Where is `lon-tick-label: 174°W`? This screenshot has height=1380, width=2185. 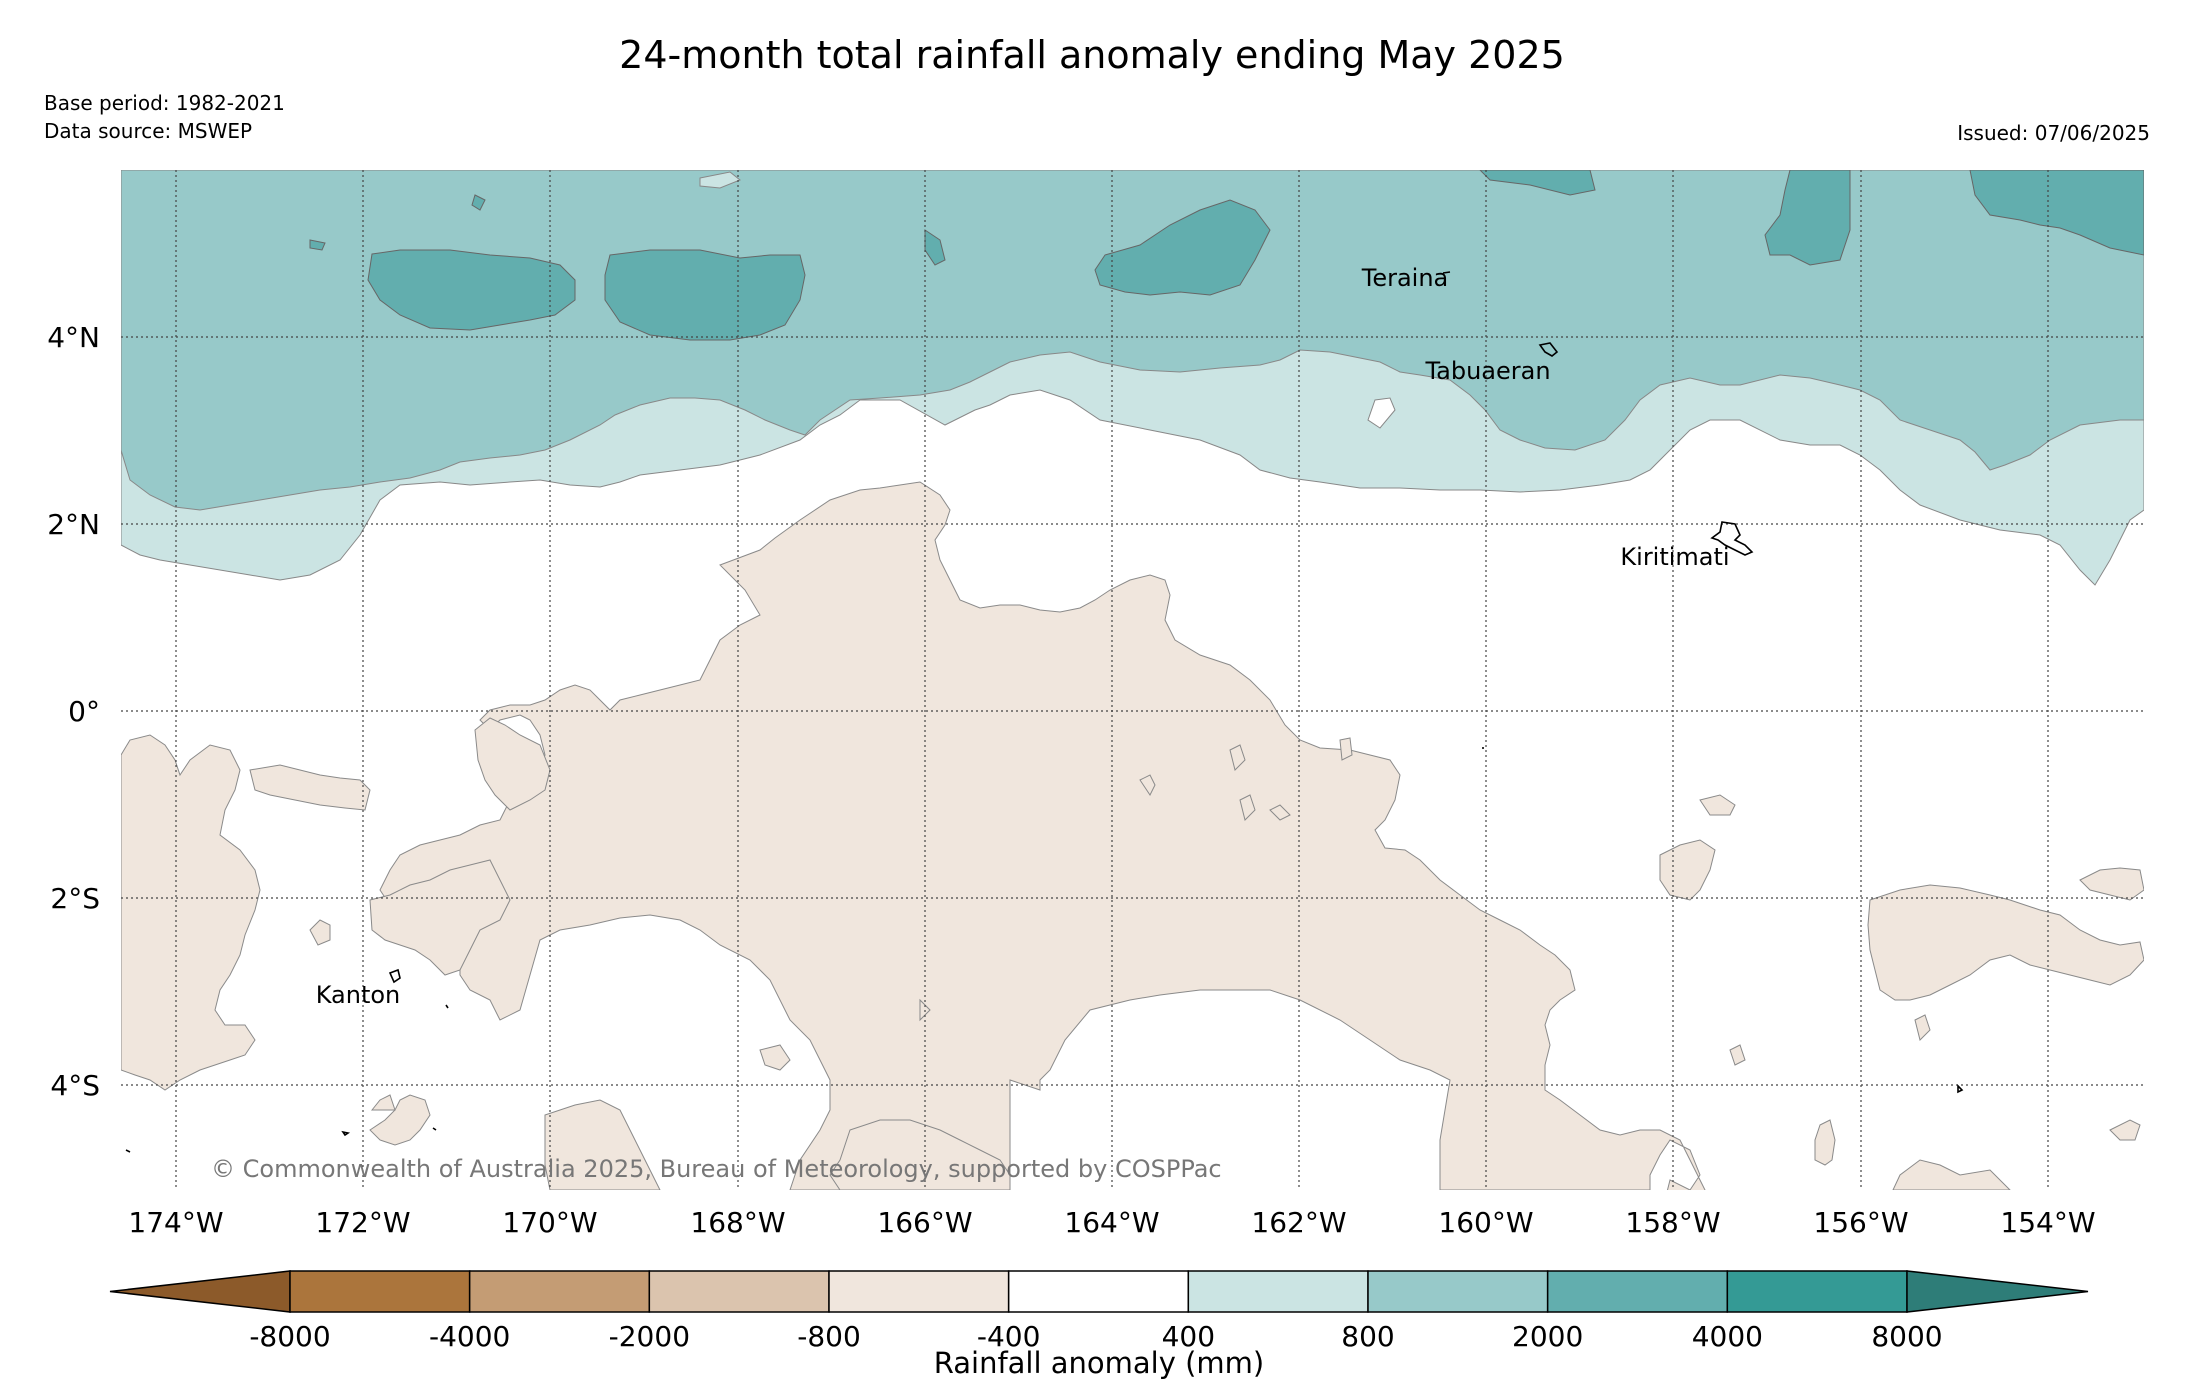 lon-tick-label: 174°W is located at coordinates (175, 1222).